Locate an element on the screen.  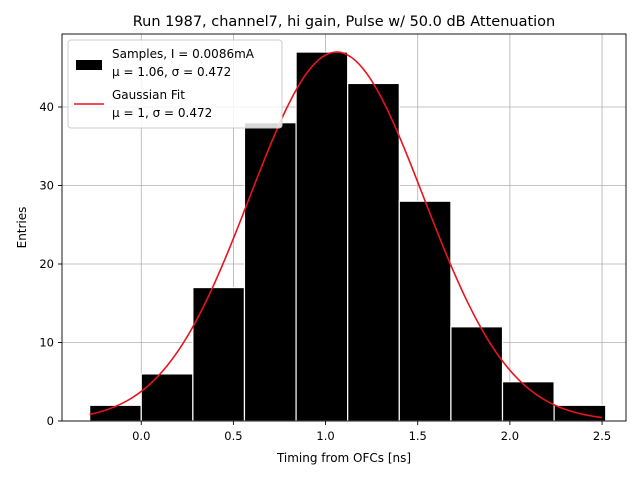
y-axis-ticks: 0 10 20 30 40 is located at coordinates (50, 264).